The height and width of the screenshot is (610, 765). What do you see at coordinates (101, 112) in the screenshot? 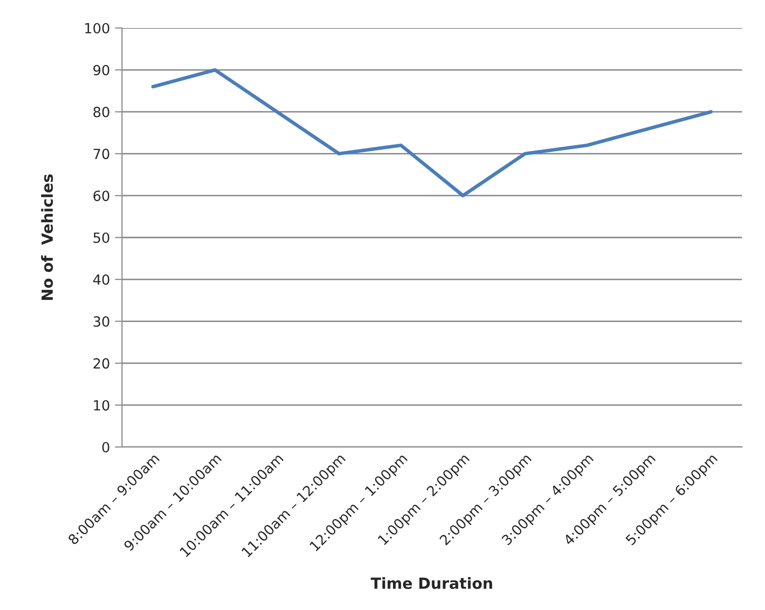
I see `y-tick-label: 80` at bounding box center [101, 112].